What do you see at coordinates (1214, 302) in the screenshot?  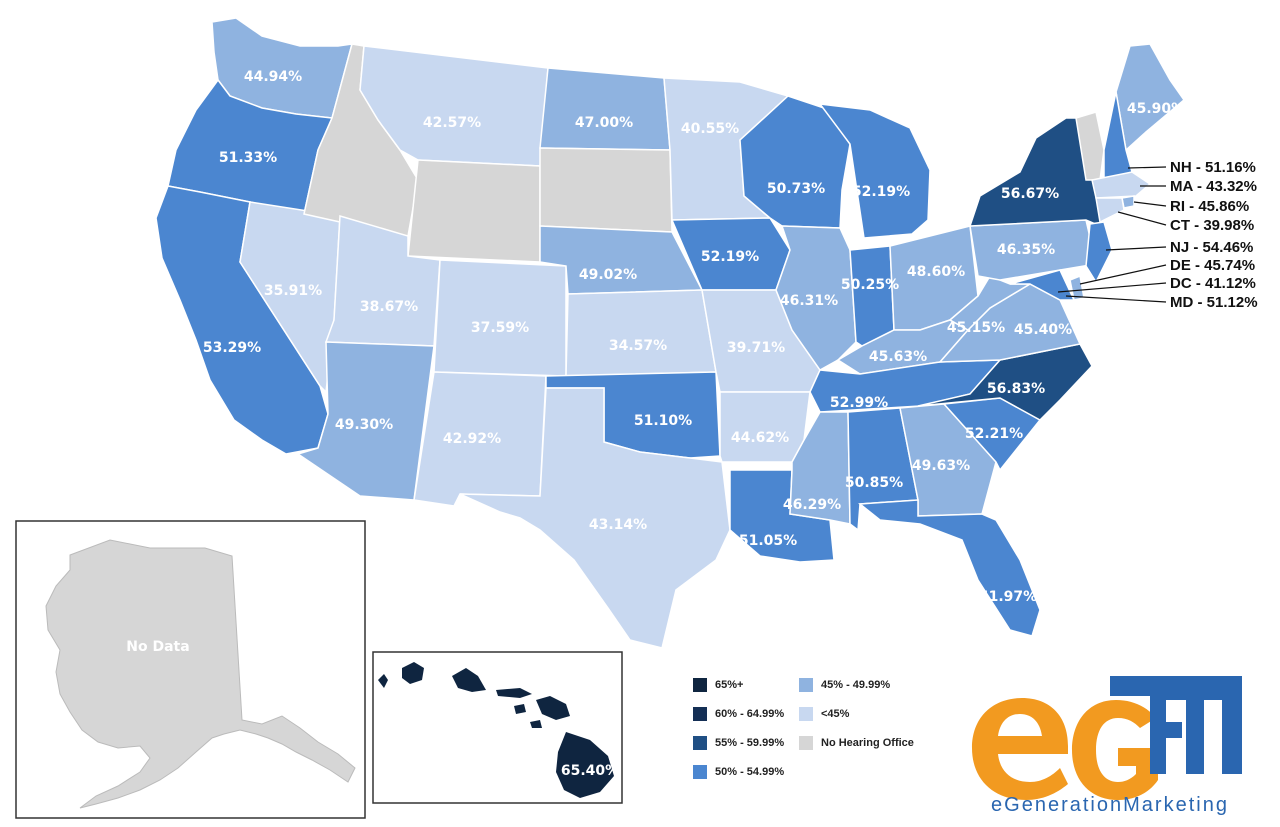 I see `callout-label: MD - 51.12%` at bounding box center [1214, 302].